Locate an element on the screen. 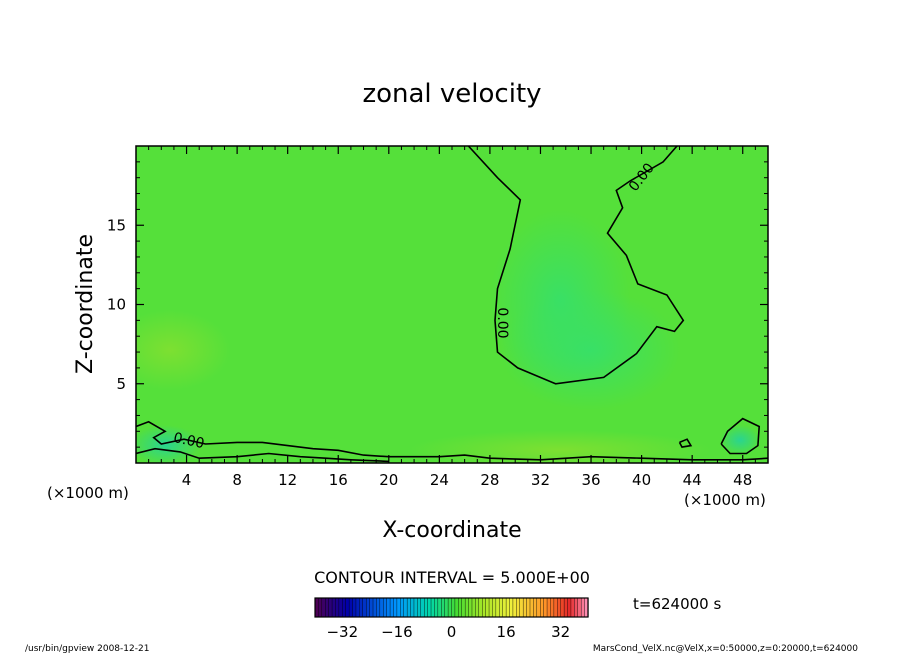 The width and height of the screenshot is (904, 654). x-axis-label: X-coordinate is located at coordinates (451, 530).